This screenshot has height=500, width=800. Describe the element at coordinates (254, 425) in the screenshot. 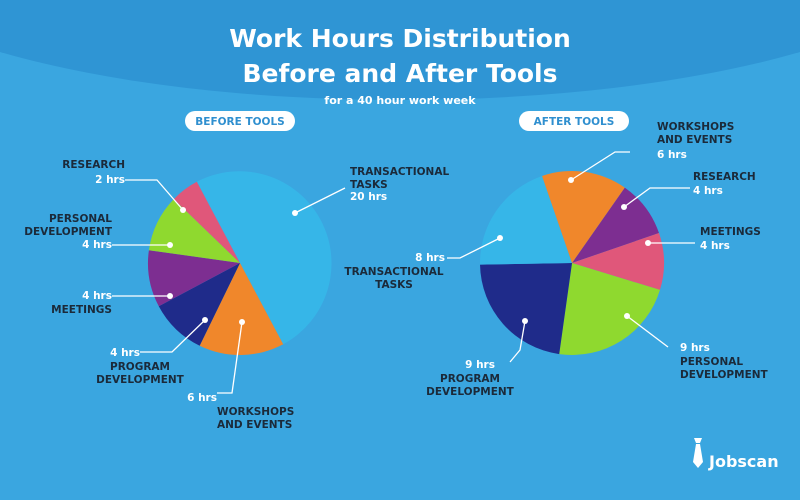

I see `before-workshops-and-events-label: AND EVENTS` at that location.